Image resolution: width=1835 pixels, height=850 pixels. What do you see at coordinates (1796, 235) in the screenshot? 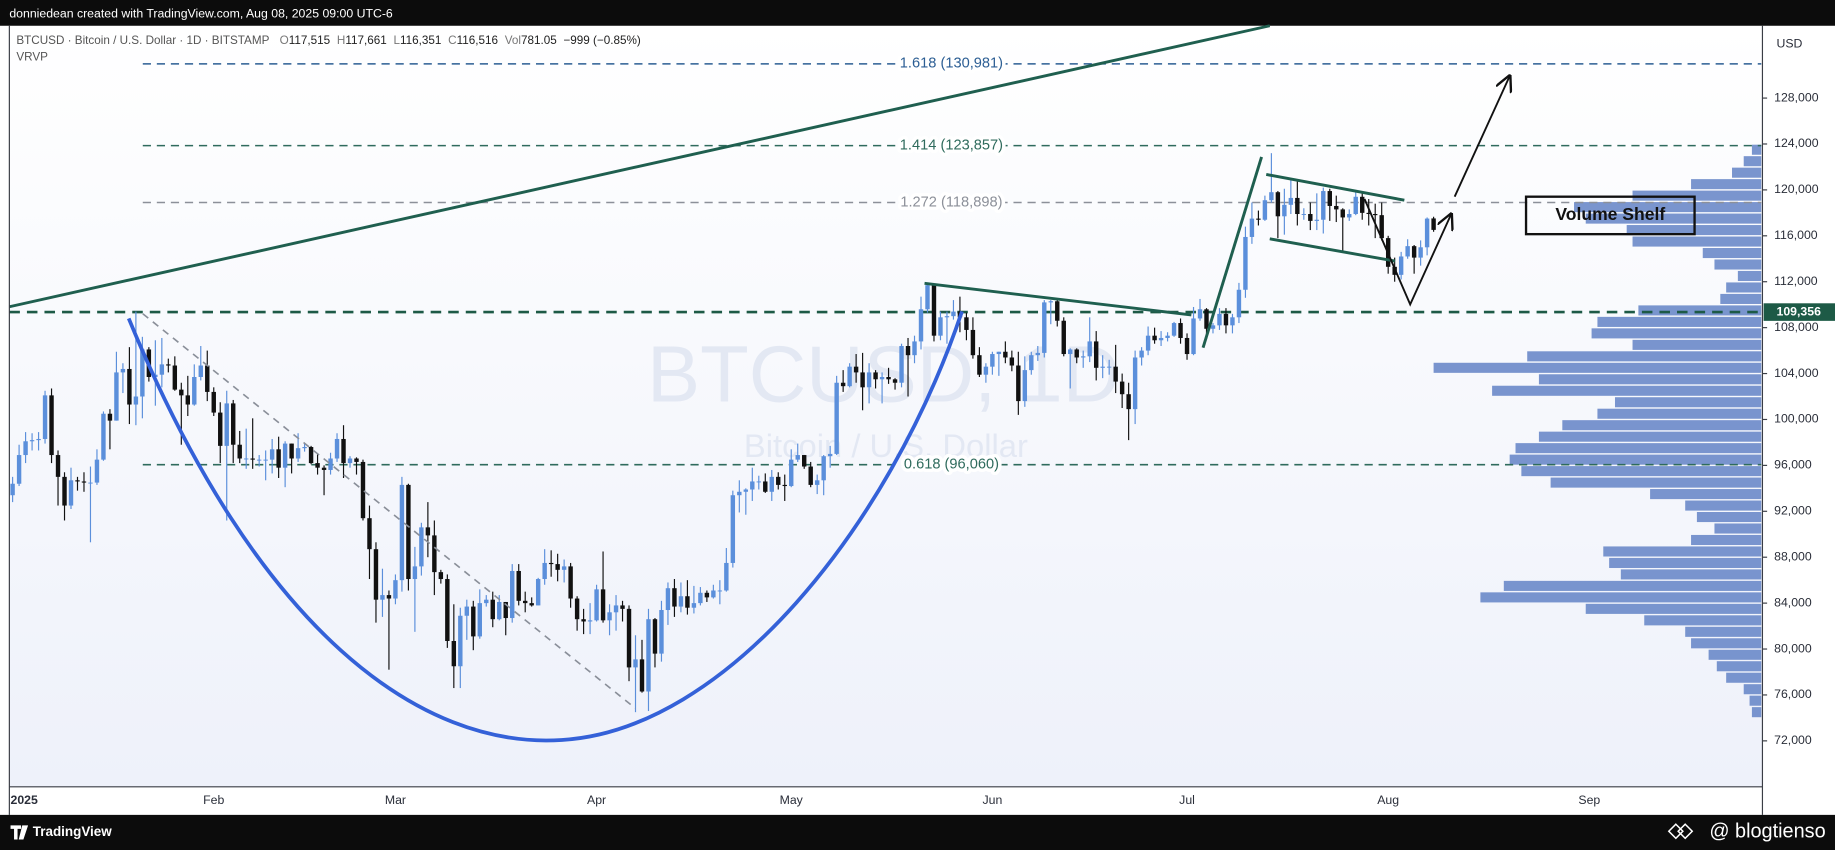
I see `y-tick-label: 116,000` at bounding box center [1796, 235].